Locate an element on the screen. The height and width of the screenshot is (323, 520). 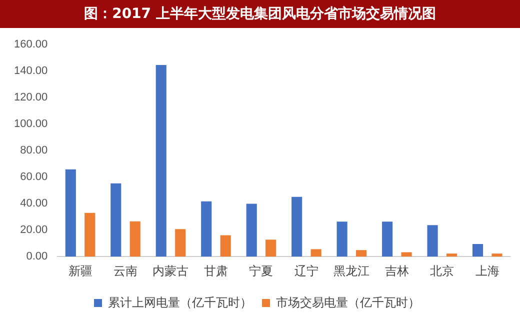
y-tick-label: 120.00 is located at coordinates (31, 98).